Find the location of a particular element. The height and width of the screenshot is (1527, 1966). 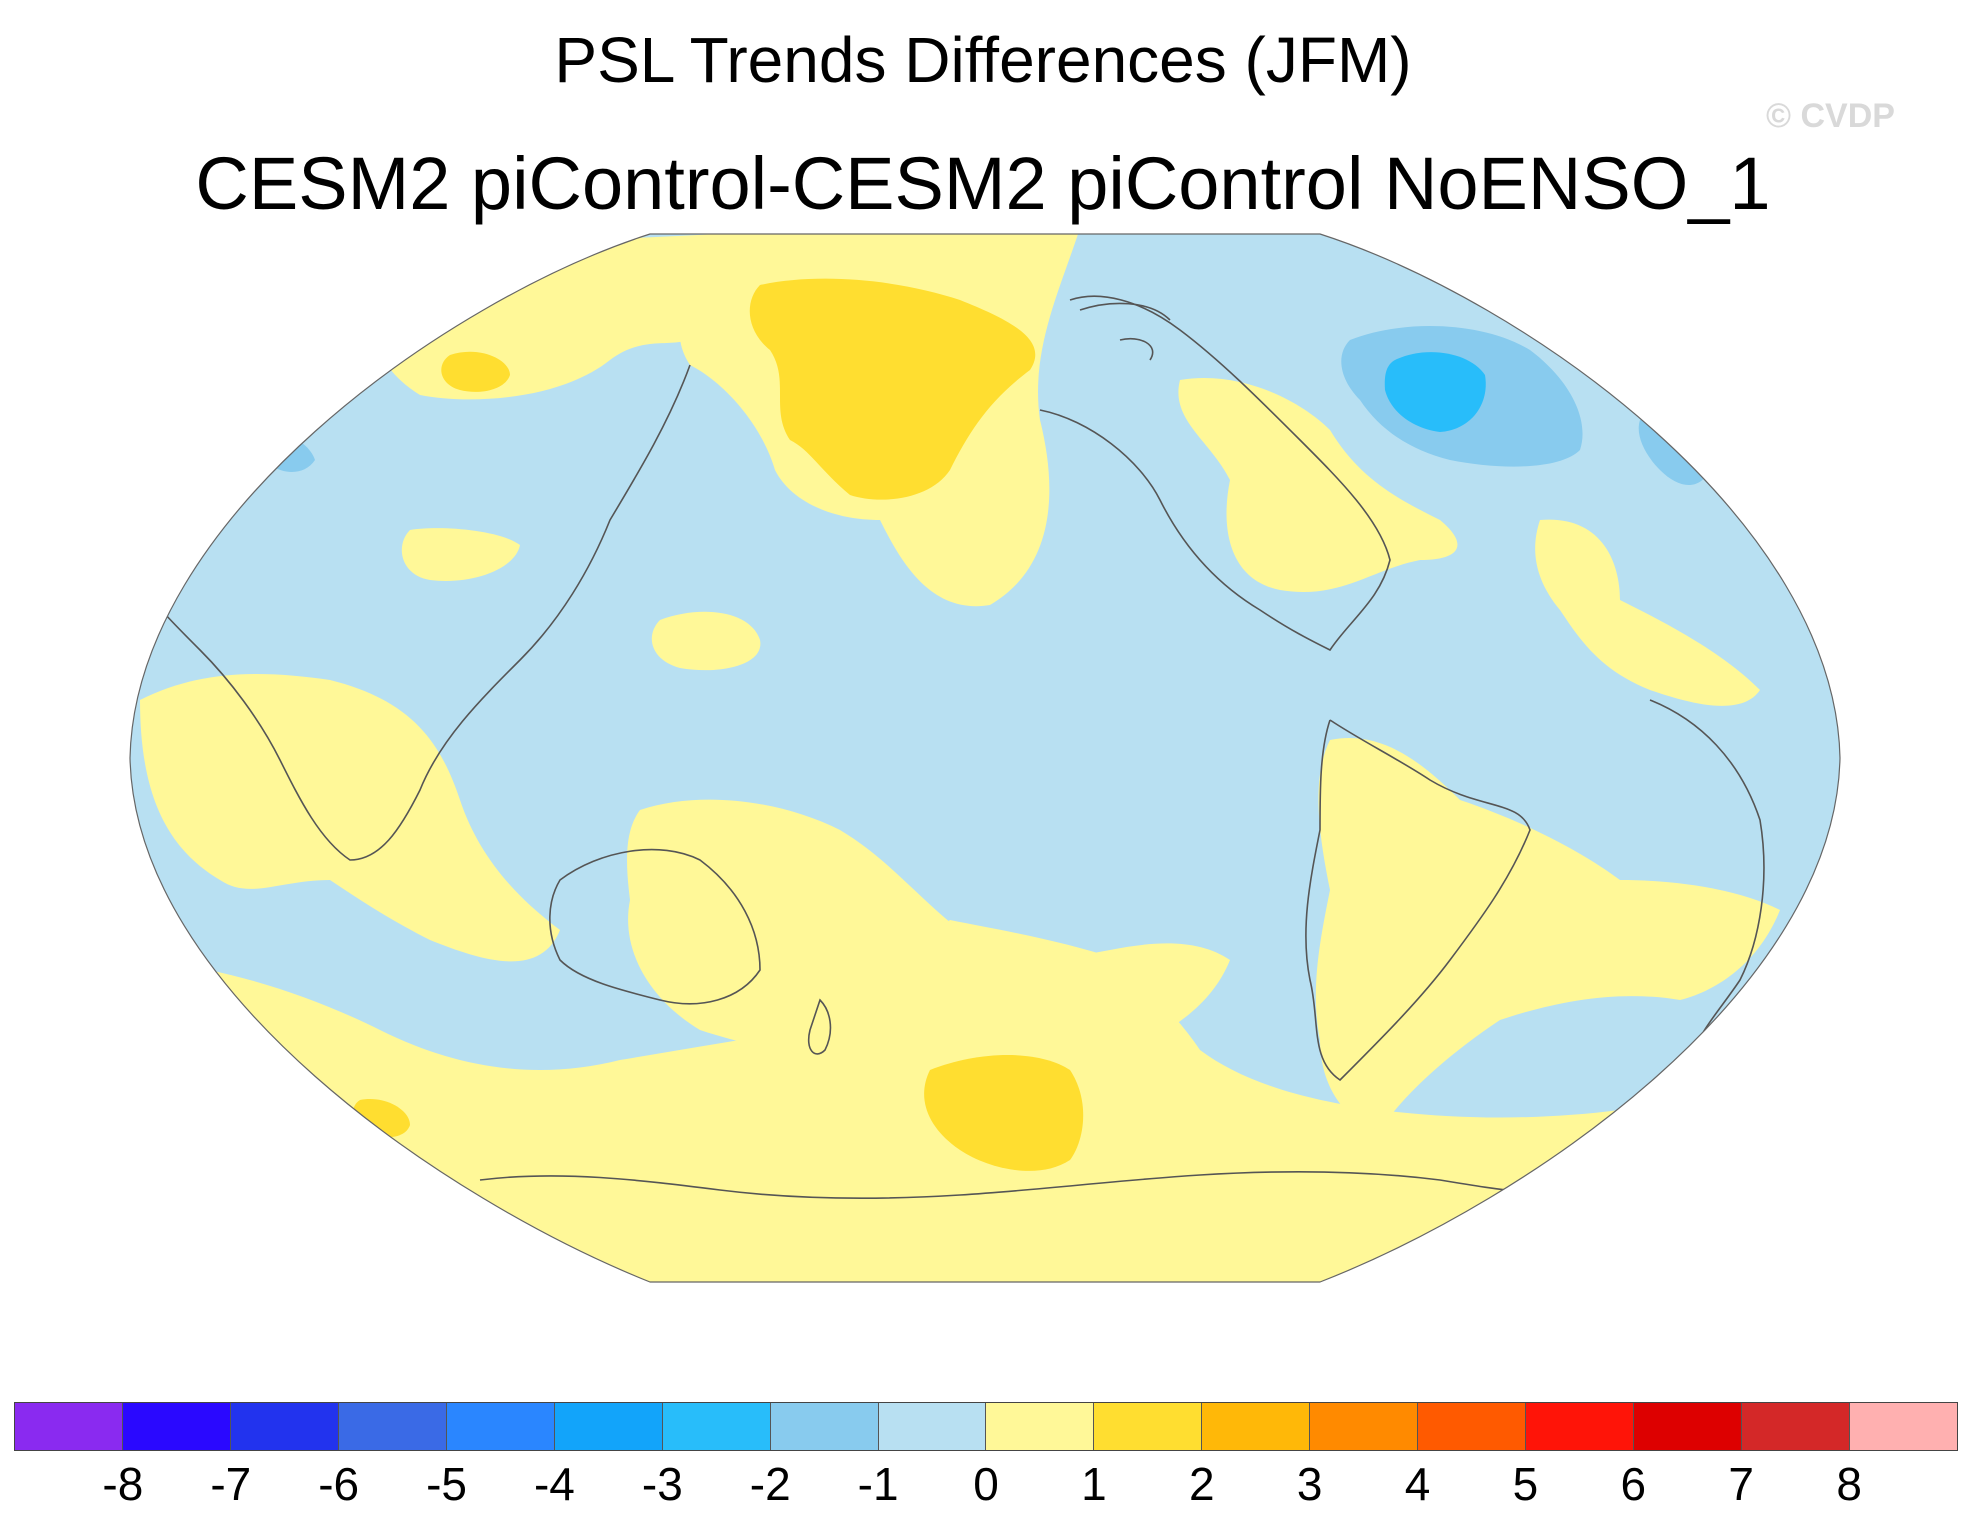

chart-title: PSL Trends Differences (JFM) is located at coordinates (983, 60).